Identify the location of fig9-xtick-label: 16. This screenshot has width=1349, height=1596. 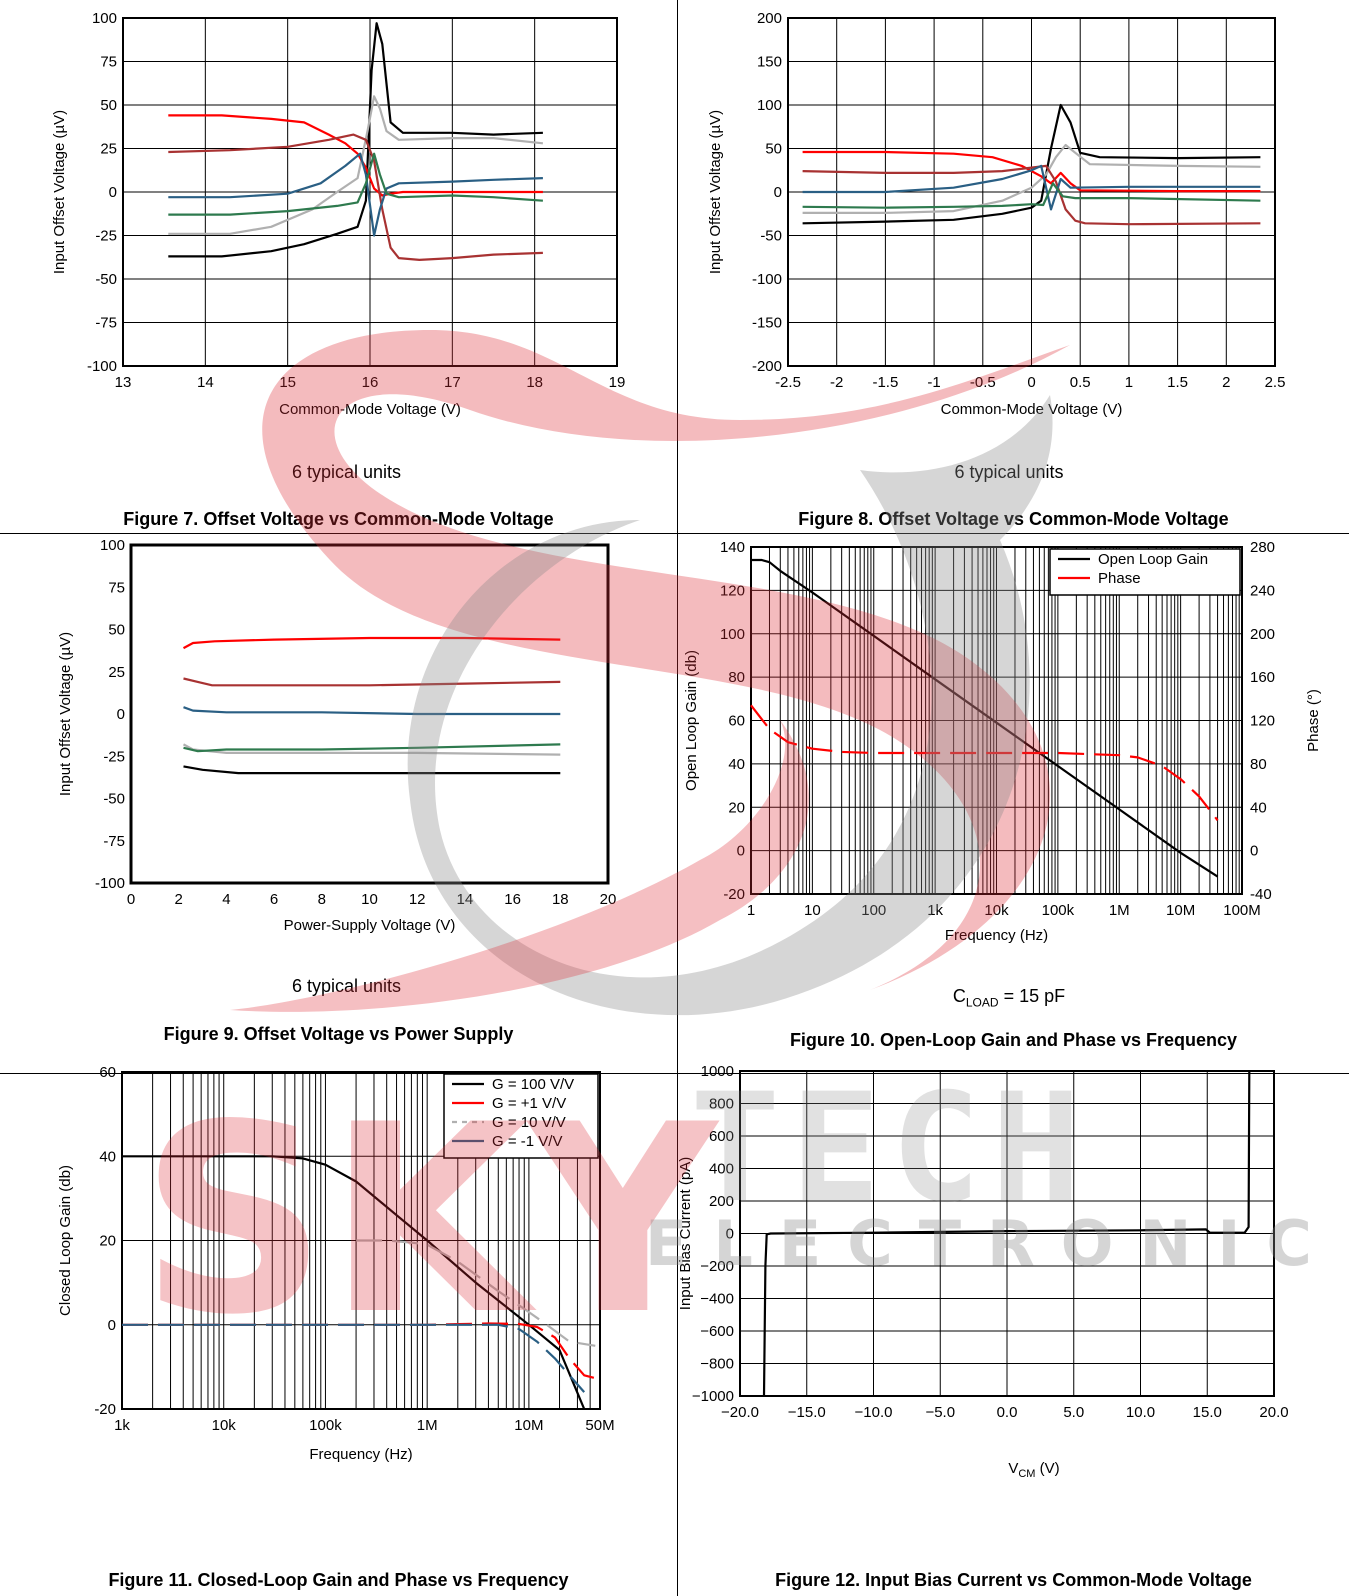
(512, 899).